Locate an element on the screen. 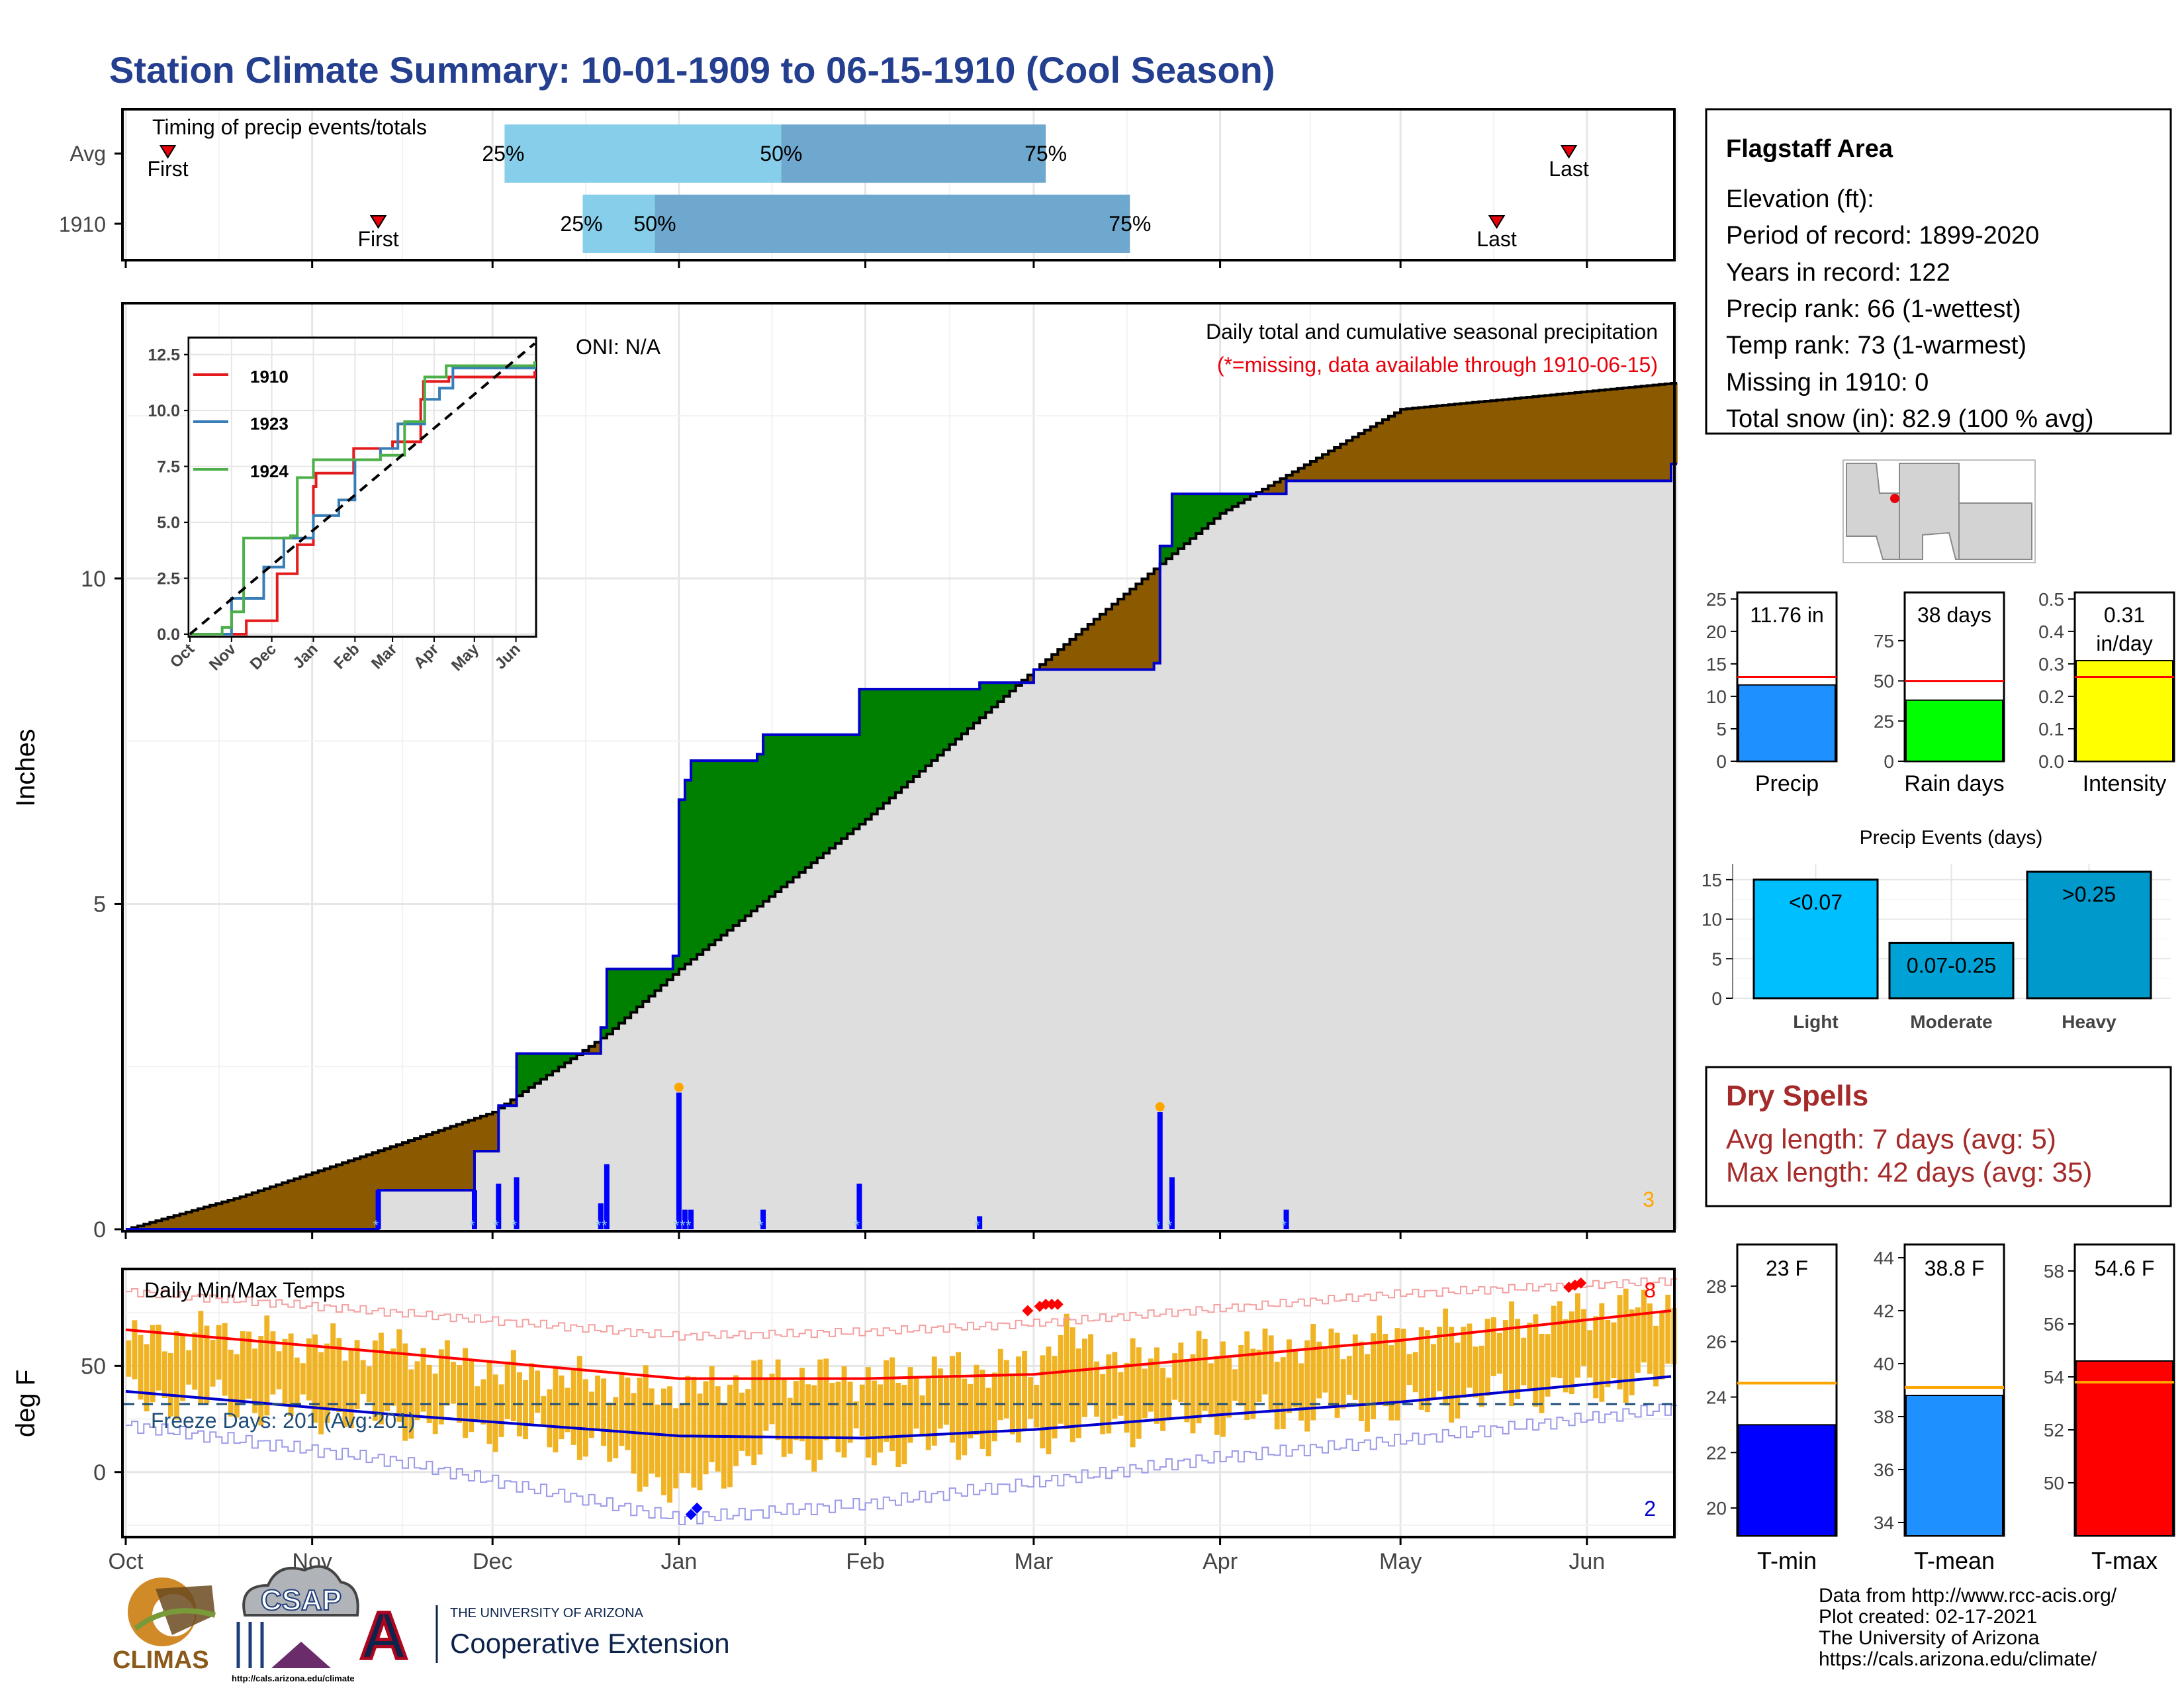  timing-first-label-1910: First is located at coordinates (377, 239).